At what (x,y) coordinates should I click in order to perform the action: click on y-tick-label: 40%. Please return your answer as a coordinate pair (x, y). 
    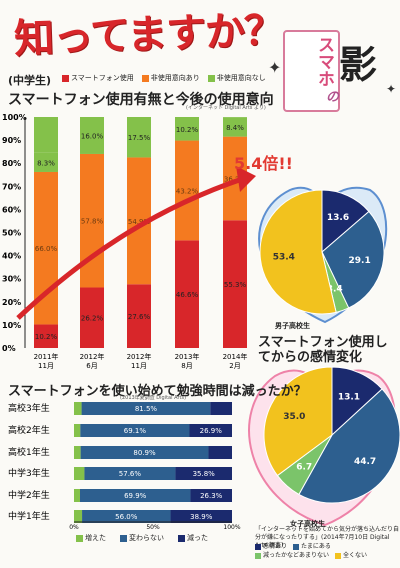
    Looking at the image, I should click on (11, 256).